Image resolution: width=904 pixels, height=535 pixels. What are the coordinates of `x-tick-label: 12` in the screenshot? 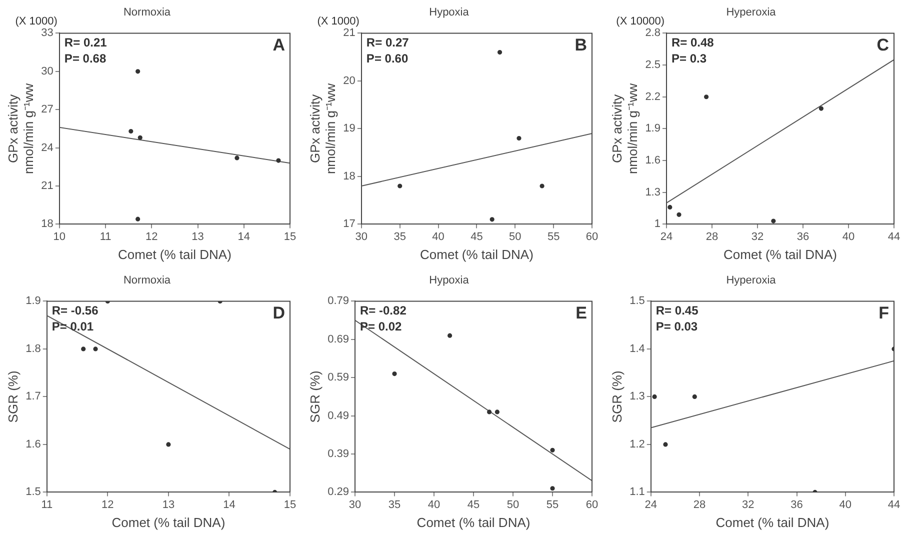 It's located at (108, 504).